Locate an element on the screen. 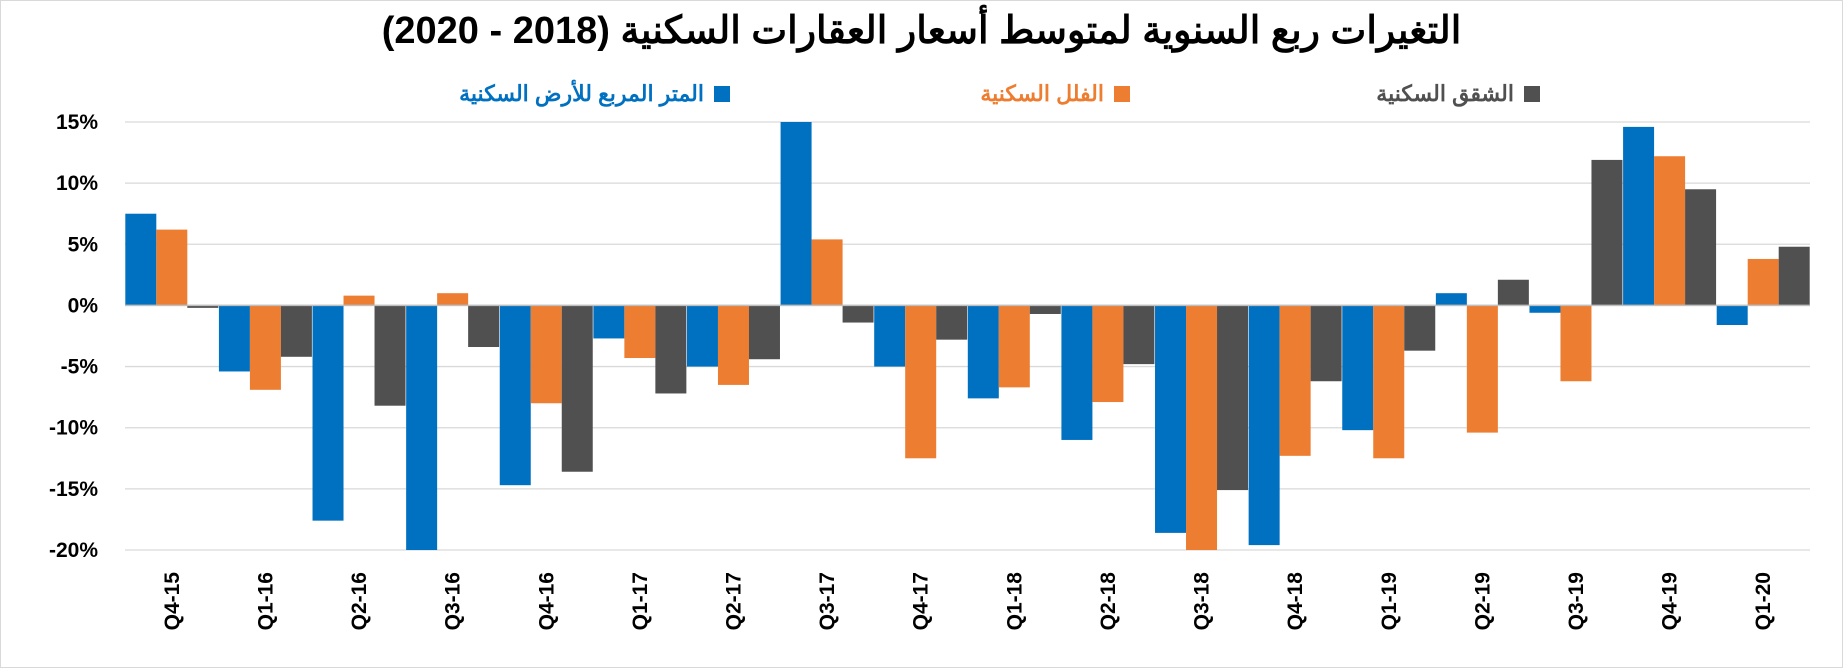  x-tick-label: Q4-17 is located at coordinates (921, 601).